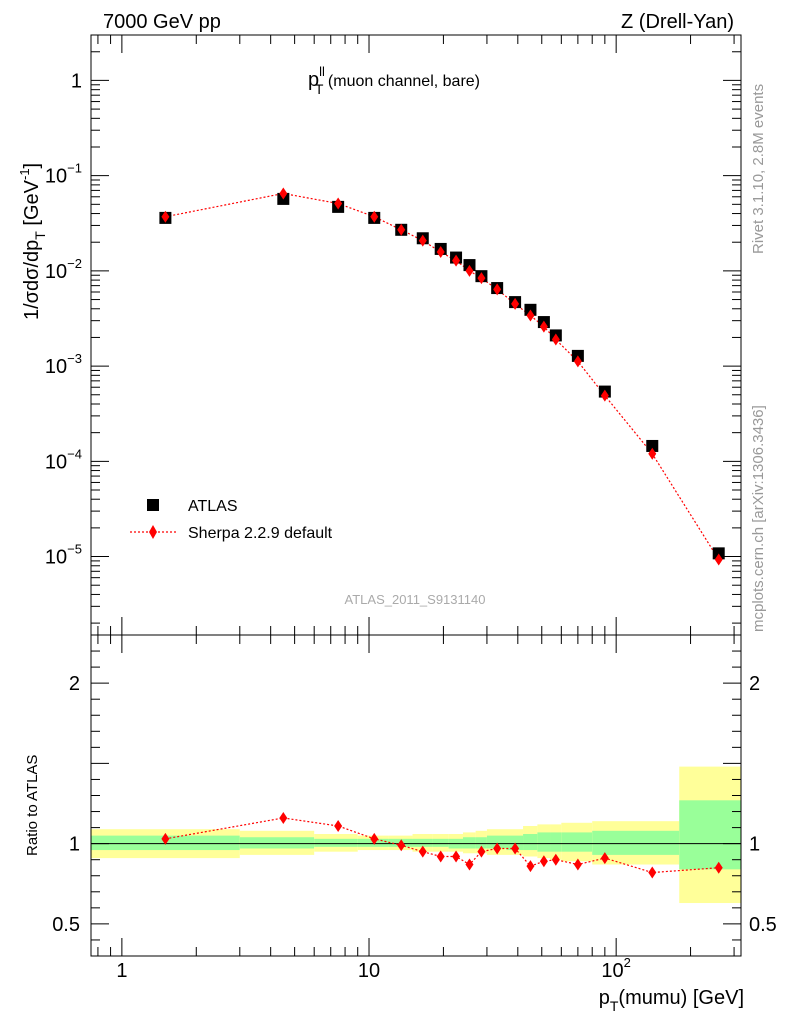  I want to click on y-tick-label: 10⁻¹, so click(63, 174).